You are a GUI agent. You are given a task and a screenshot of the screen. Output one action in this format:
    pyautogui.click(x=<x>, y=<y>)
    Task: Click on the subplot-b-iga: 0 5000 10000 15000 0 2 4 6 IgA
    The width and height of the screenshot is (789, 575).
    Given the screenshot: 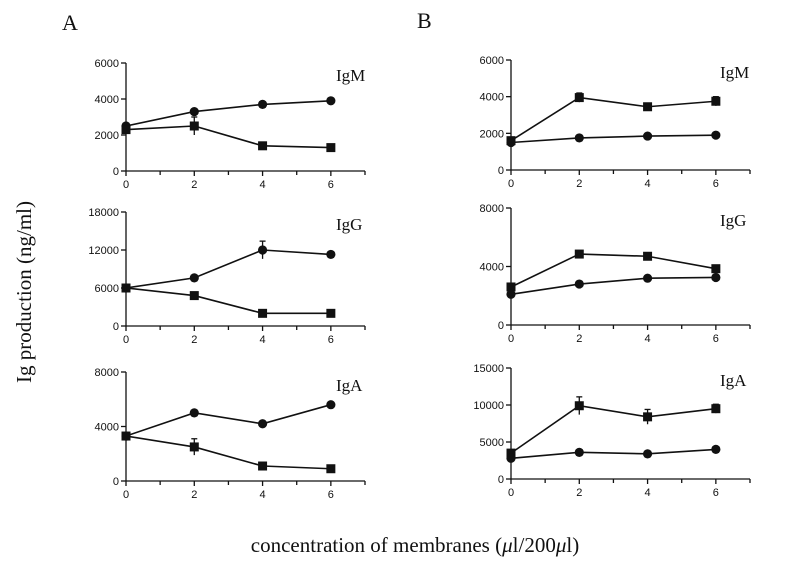 What is the action you would take?
    pyautogui.click(x=612, y=431)
    